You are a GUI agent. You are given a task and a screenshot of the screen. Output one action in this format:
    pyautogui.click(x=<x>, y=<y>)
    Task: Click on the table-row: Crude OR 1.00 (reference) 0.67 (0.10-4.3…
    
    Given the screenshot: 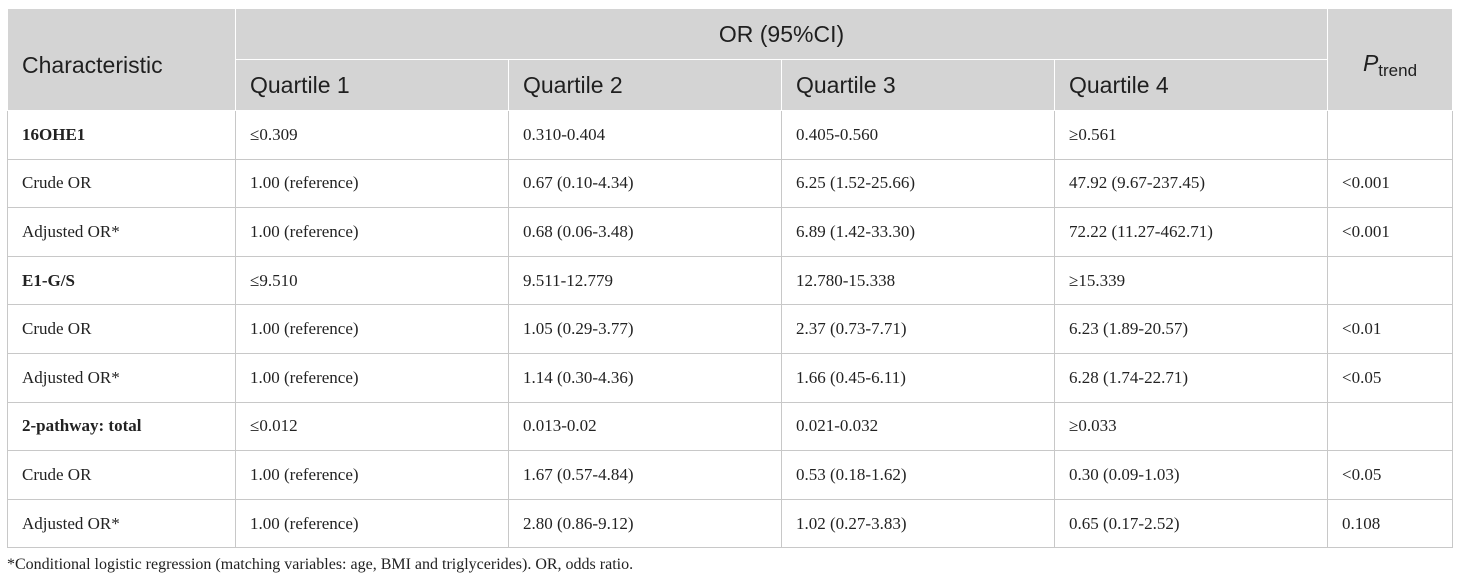 What is the action you would take?
    pyautogui.click(x=730, y=183)
    